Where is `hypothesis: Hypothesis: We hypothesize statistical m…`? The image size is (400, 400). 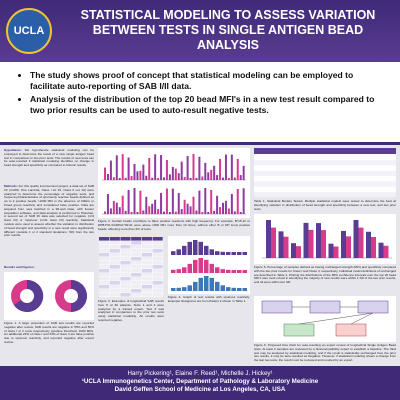 hypothesis: Hypothesis: We hypothesize statistical m… is located at coordinates (49, 158).